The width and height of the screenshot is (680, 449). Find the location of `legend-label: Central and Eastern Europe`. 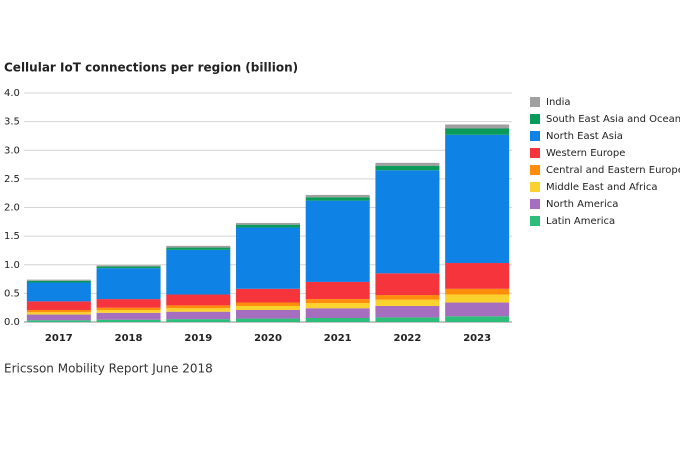

legend-label: Central and Eastern Europe is located at coordinates (613, 170).